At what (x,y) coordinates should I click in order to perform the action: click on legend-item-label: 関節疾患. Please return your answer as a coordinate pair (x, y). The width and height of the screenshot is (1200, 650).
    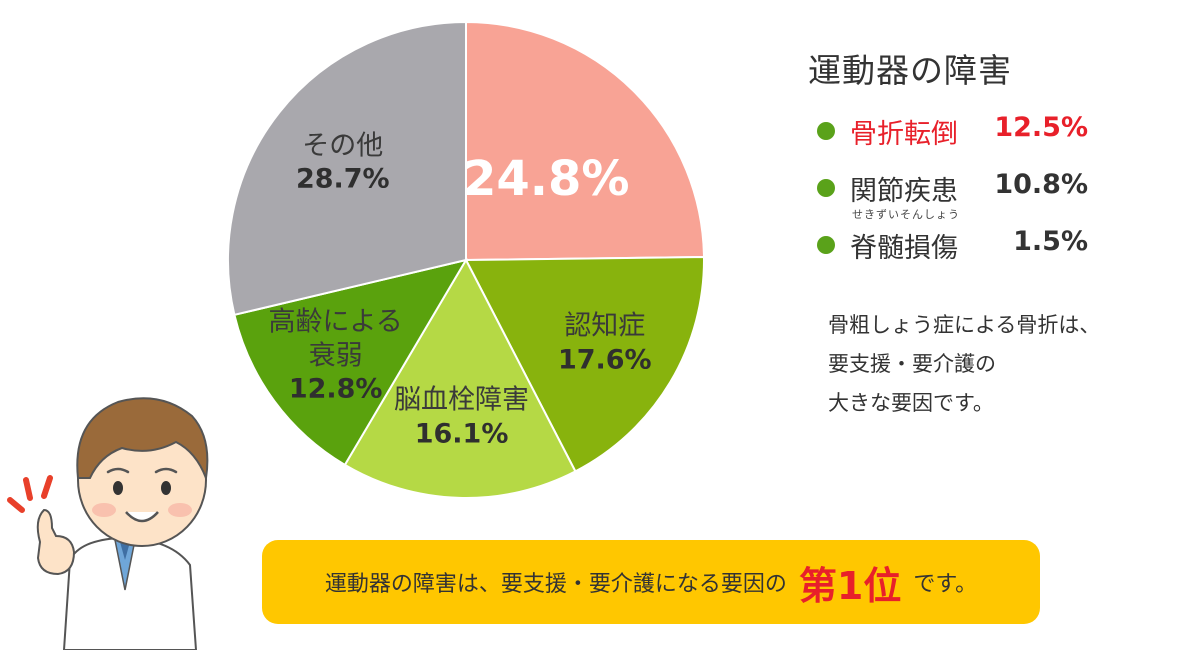
    Looking at the image, I should click on (904, 191).